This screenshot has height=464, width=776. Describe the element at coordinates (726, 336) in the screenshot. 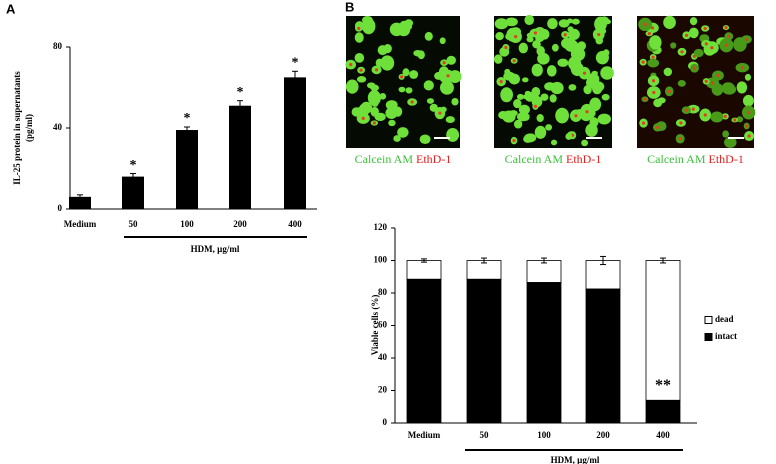

I see `legend-label: intact` at that location.